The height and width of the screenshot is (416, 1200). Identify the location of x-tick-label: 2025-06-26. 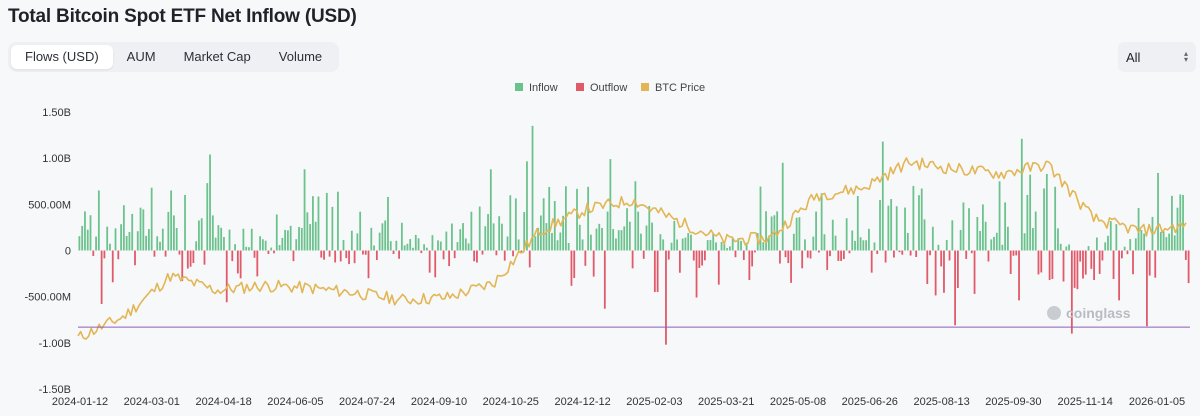
(870, 402).